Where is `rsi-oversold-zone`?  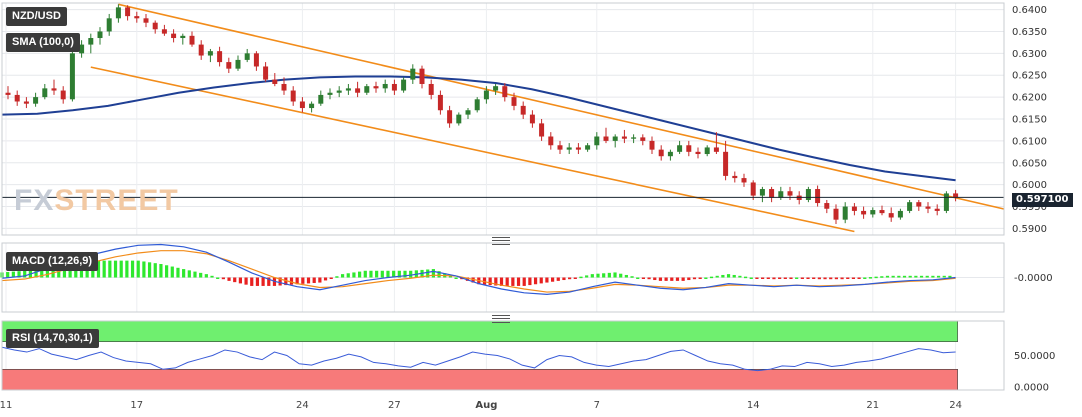 rsi-oversold-zone is located at coordinates (479, 379).